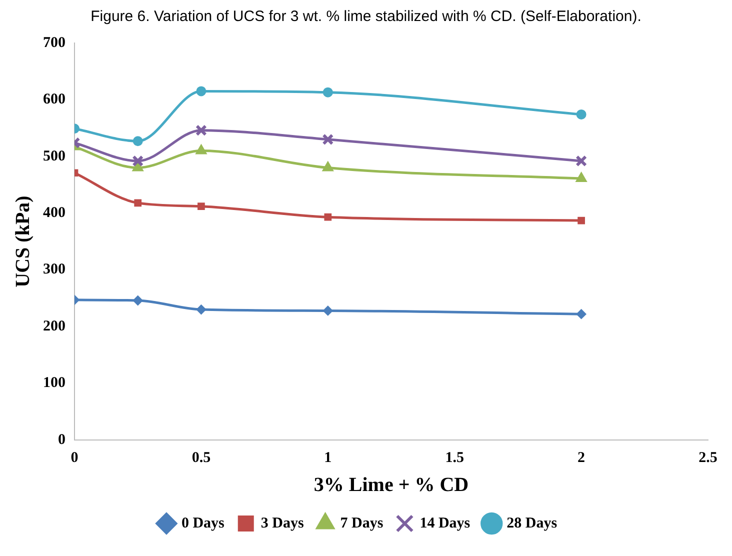 Image resolution: width=732 pixels, height=556 pixels. Describe the element at coordinates (62, 440) in the screenshot. I see `y-tick-label: 0` at that location.